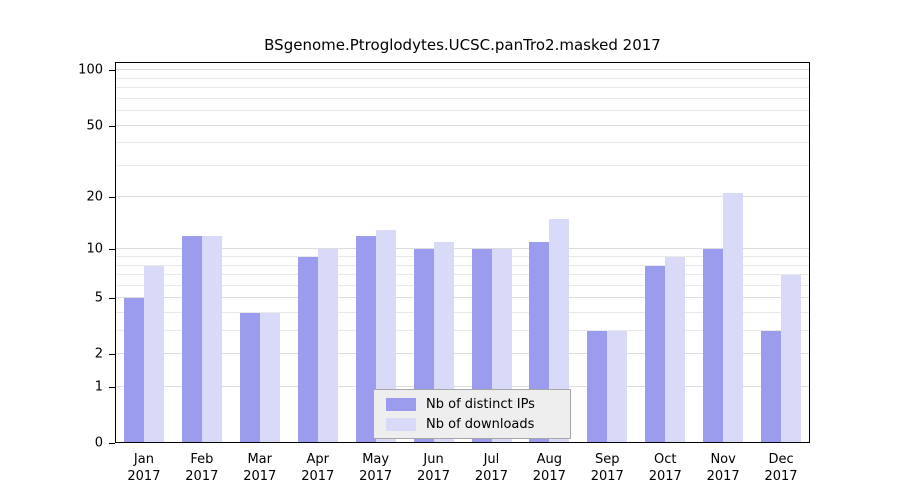 This screenshot has height=500, width=900. Describe the element at coordinates (249, 378) in the screenshot. I see `bar-mar-distinct-ips` at that location.